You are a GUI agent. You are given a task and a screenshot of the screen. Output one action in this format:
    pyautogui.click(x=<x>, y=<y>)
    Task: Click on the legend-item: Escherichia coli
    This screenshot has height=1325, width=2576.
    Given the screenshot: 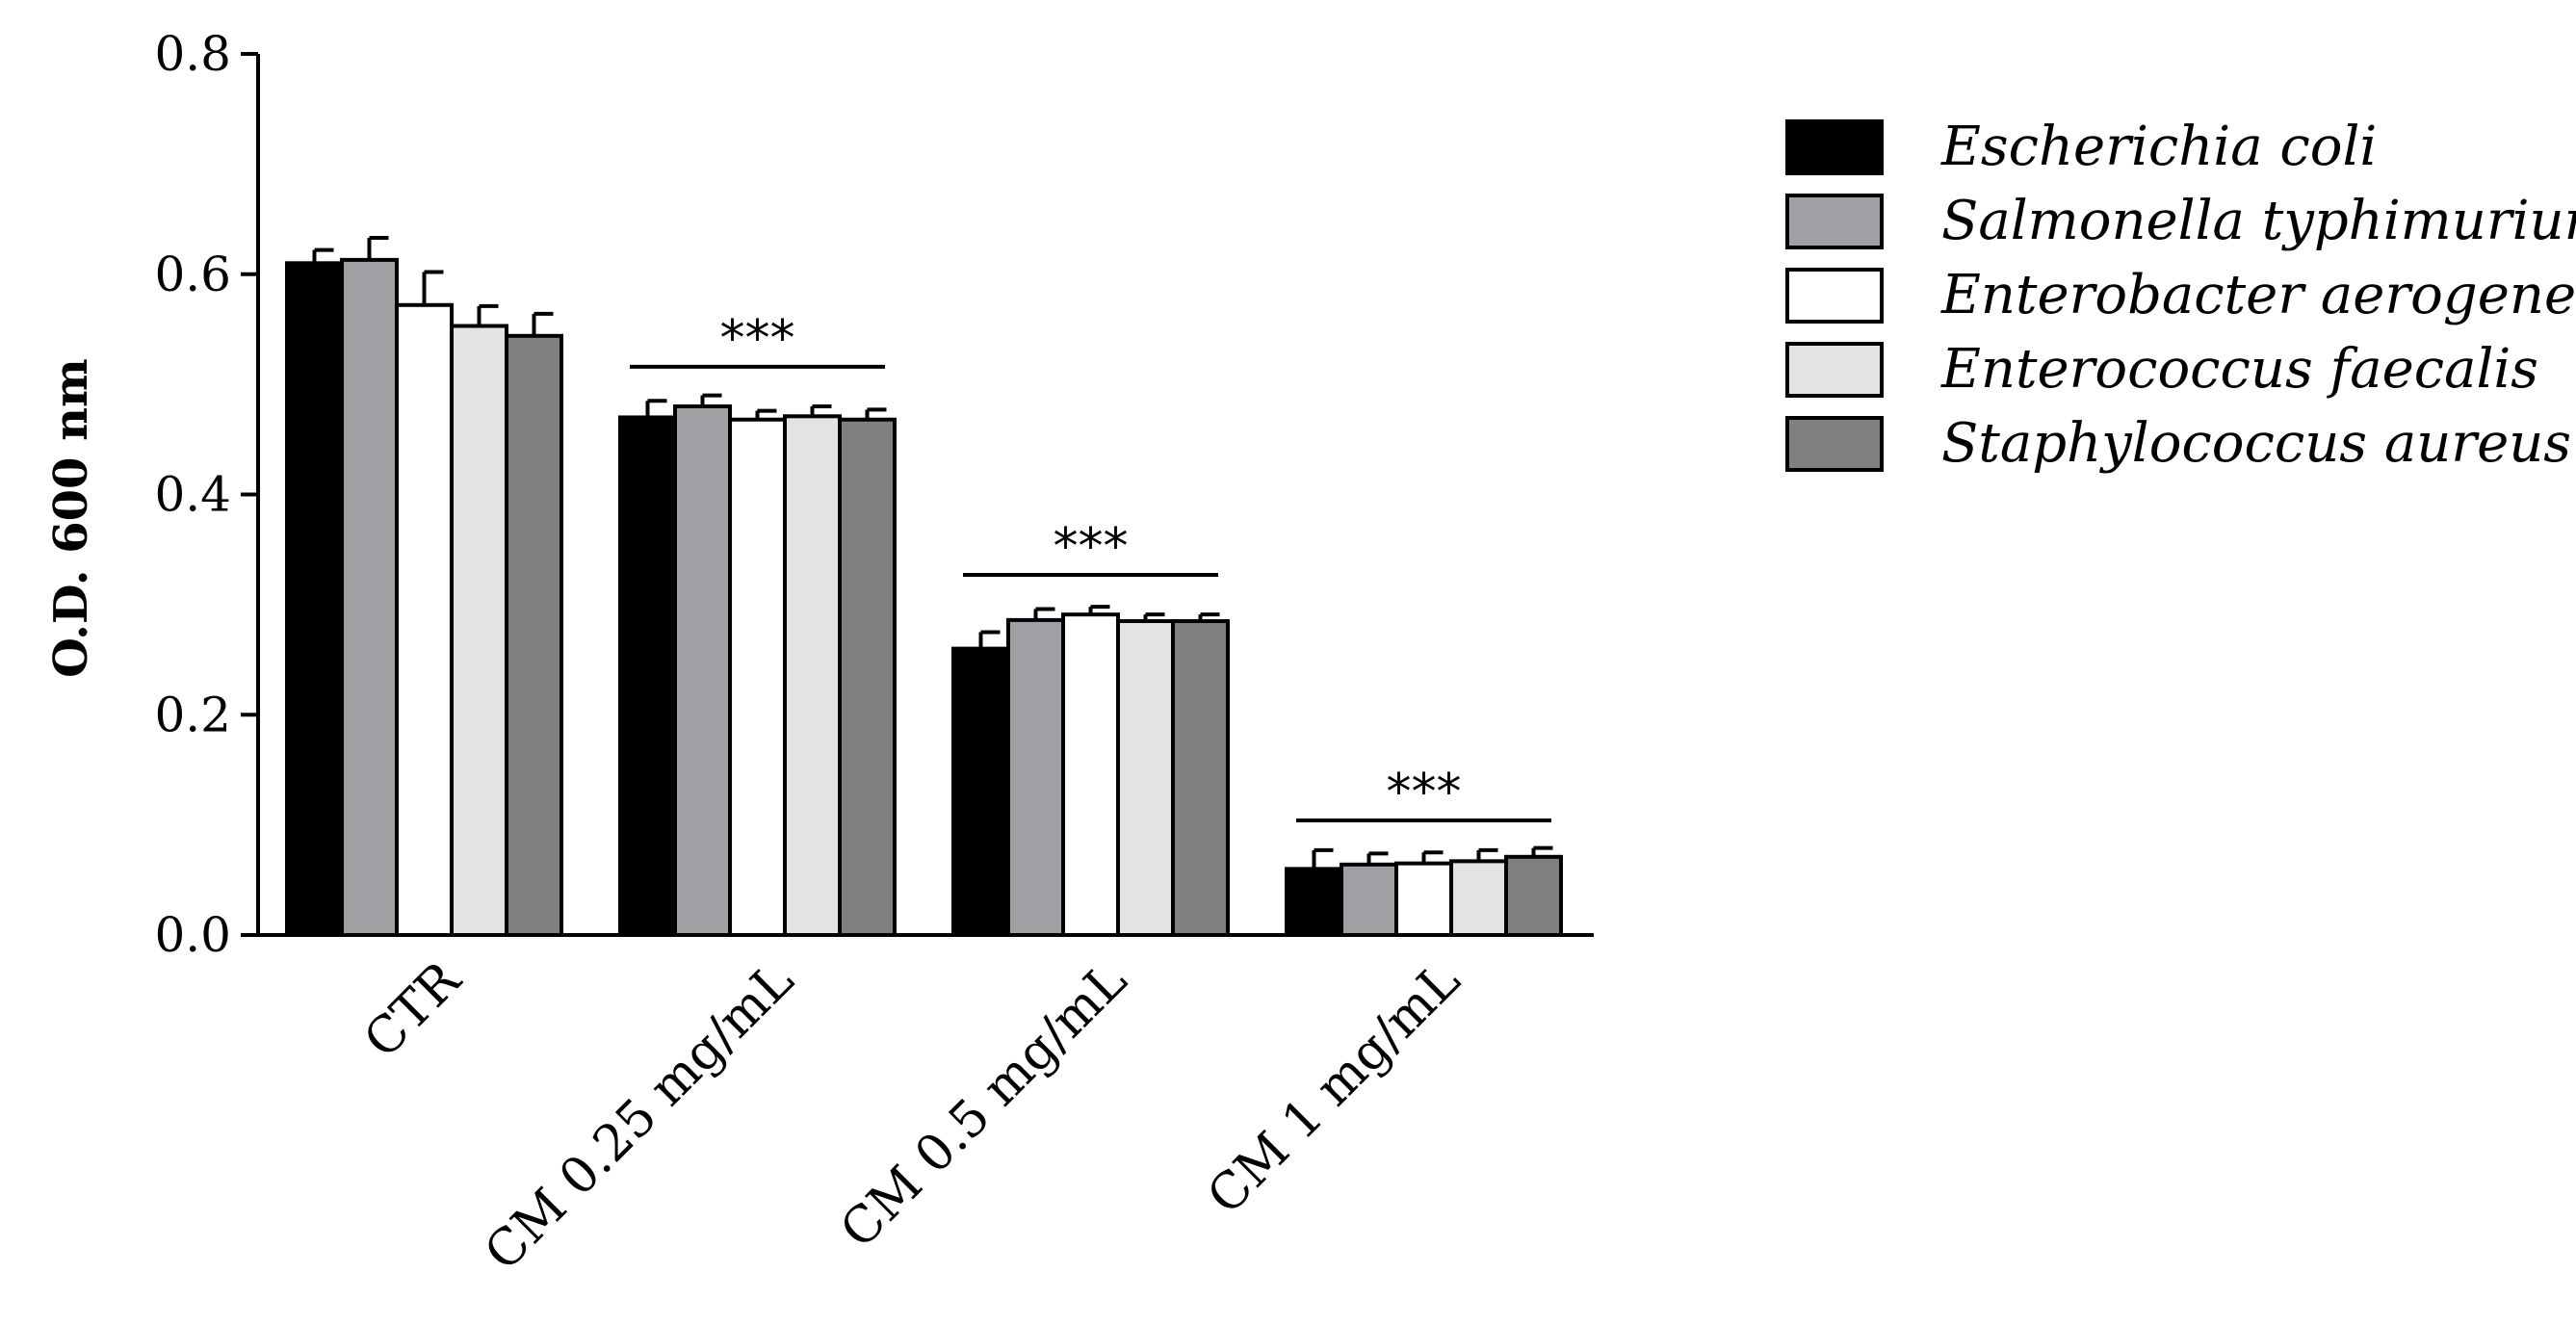 What is the action you would take?
    pyautogui.click(x=2081, y=147)
    